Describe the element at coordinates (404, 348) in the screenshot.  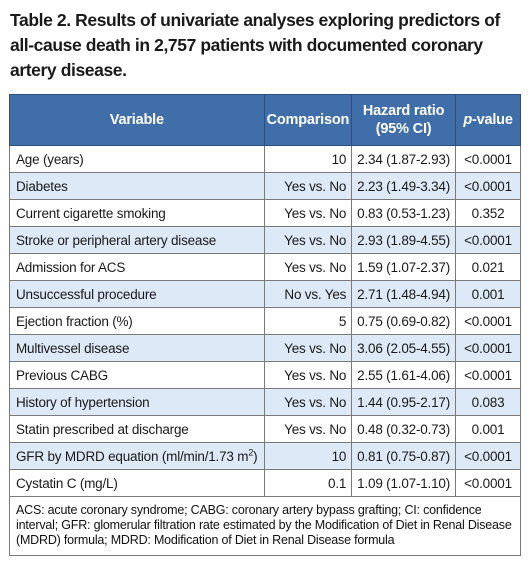
I see `cell-hazard-ratio: 3.06 (2.05-4.55)` at that location.